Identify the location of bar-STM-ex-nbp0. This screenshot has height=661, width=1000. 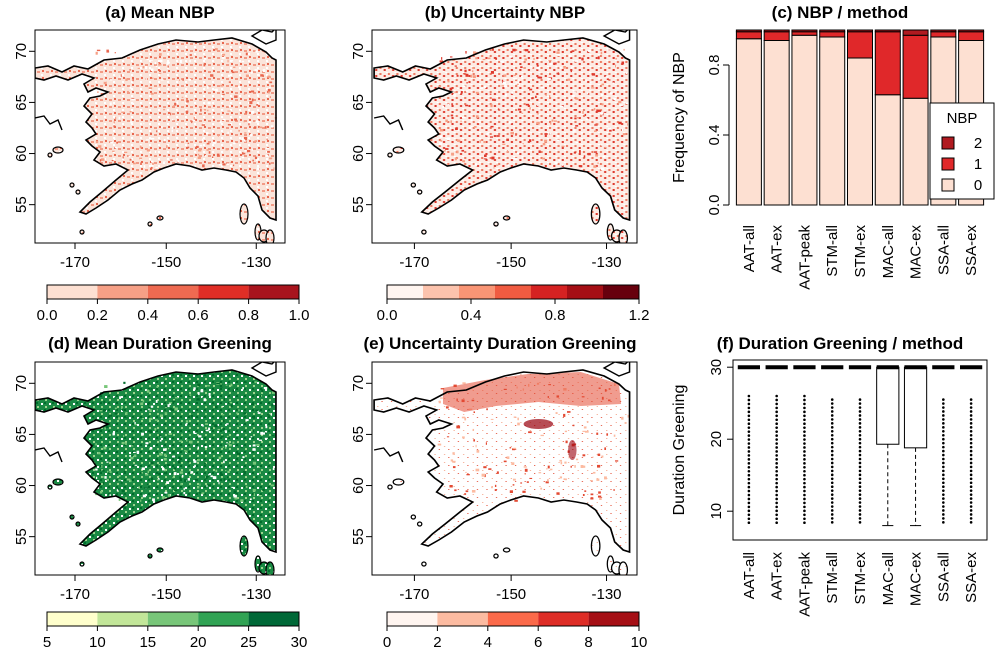
(860, 131).